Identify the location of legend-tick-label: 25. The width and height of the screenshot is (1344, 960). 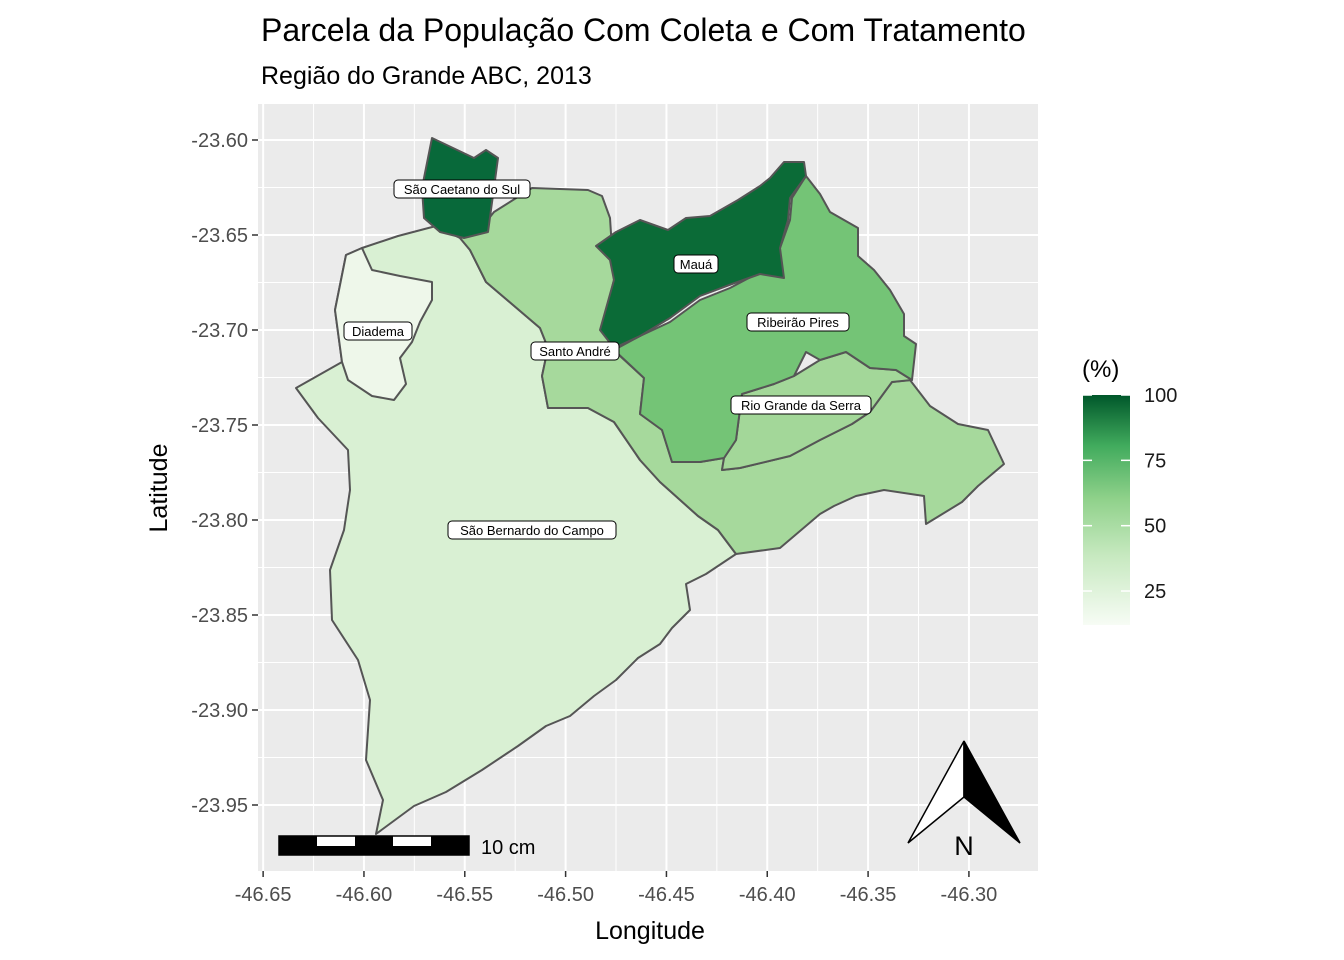
(1155, 592).